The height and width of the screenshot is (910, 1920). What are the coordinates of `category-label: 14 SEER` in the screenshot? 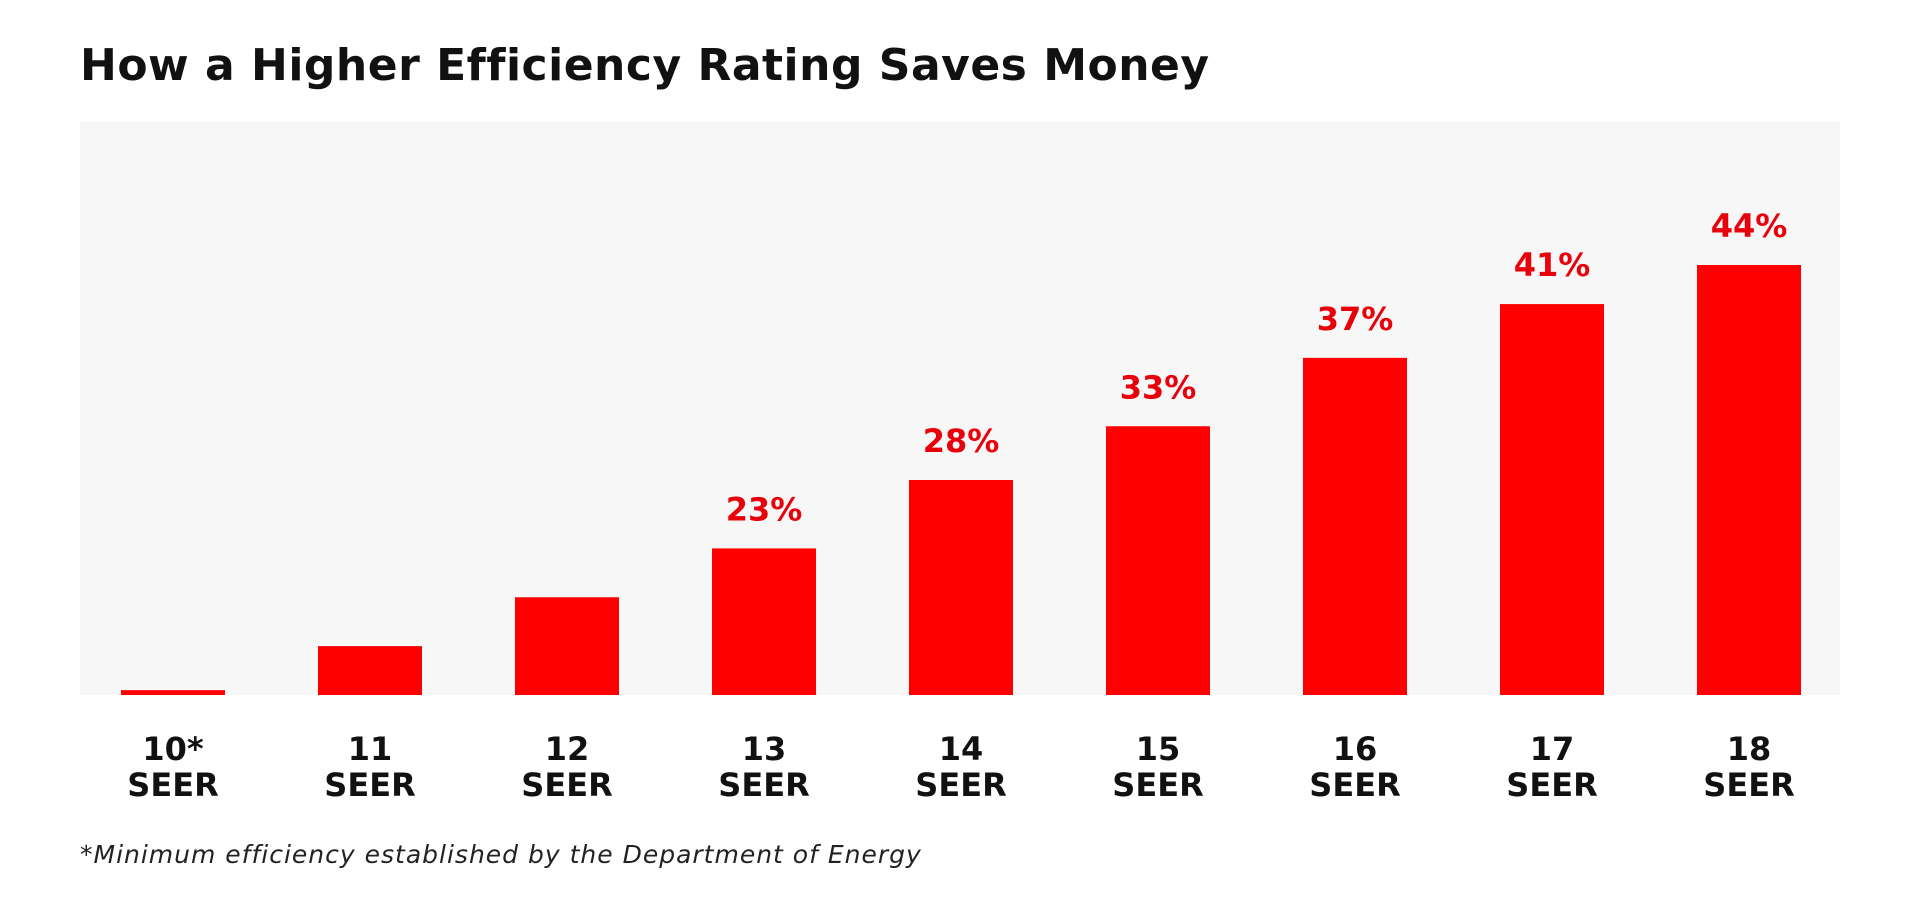 It's located at (960, 767).